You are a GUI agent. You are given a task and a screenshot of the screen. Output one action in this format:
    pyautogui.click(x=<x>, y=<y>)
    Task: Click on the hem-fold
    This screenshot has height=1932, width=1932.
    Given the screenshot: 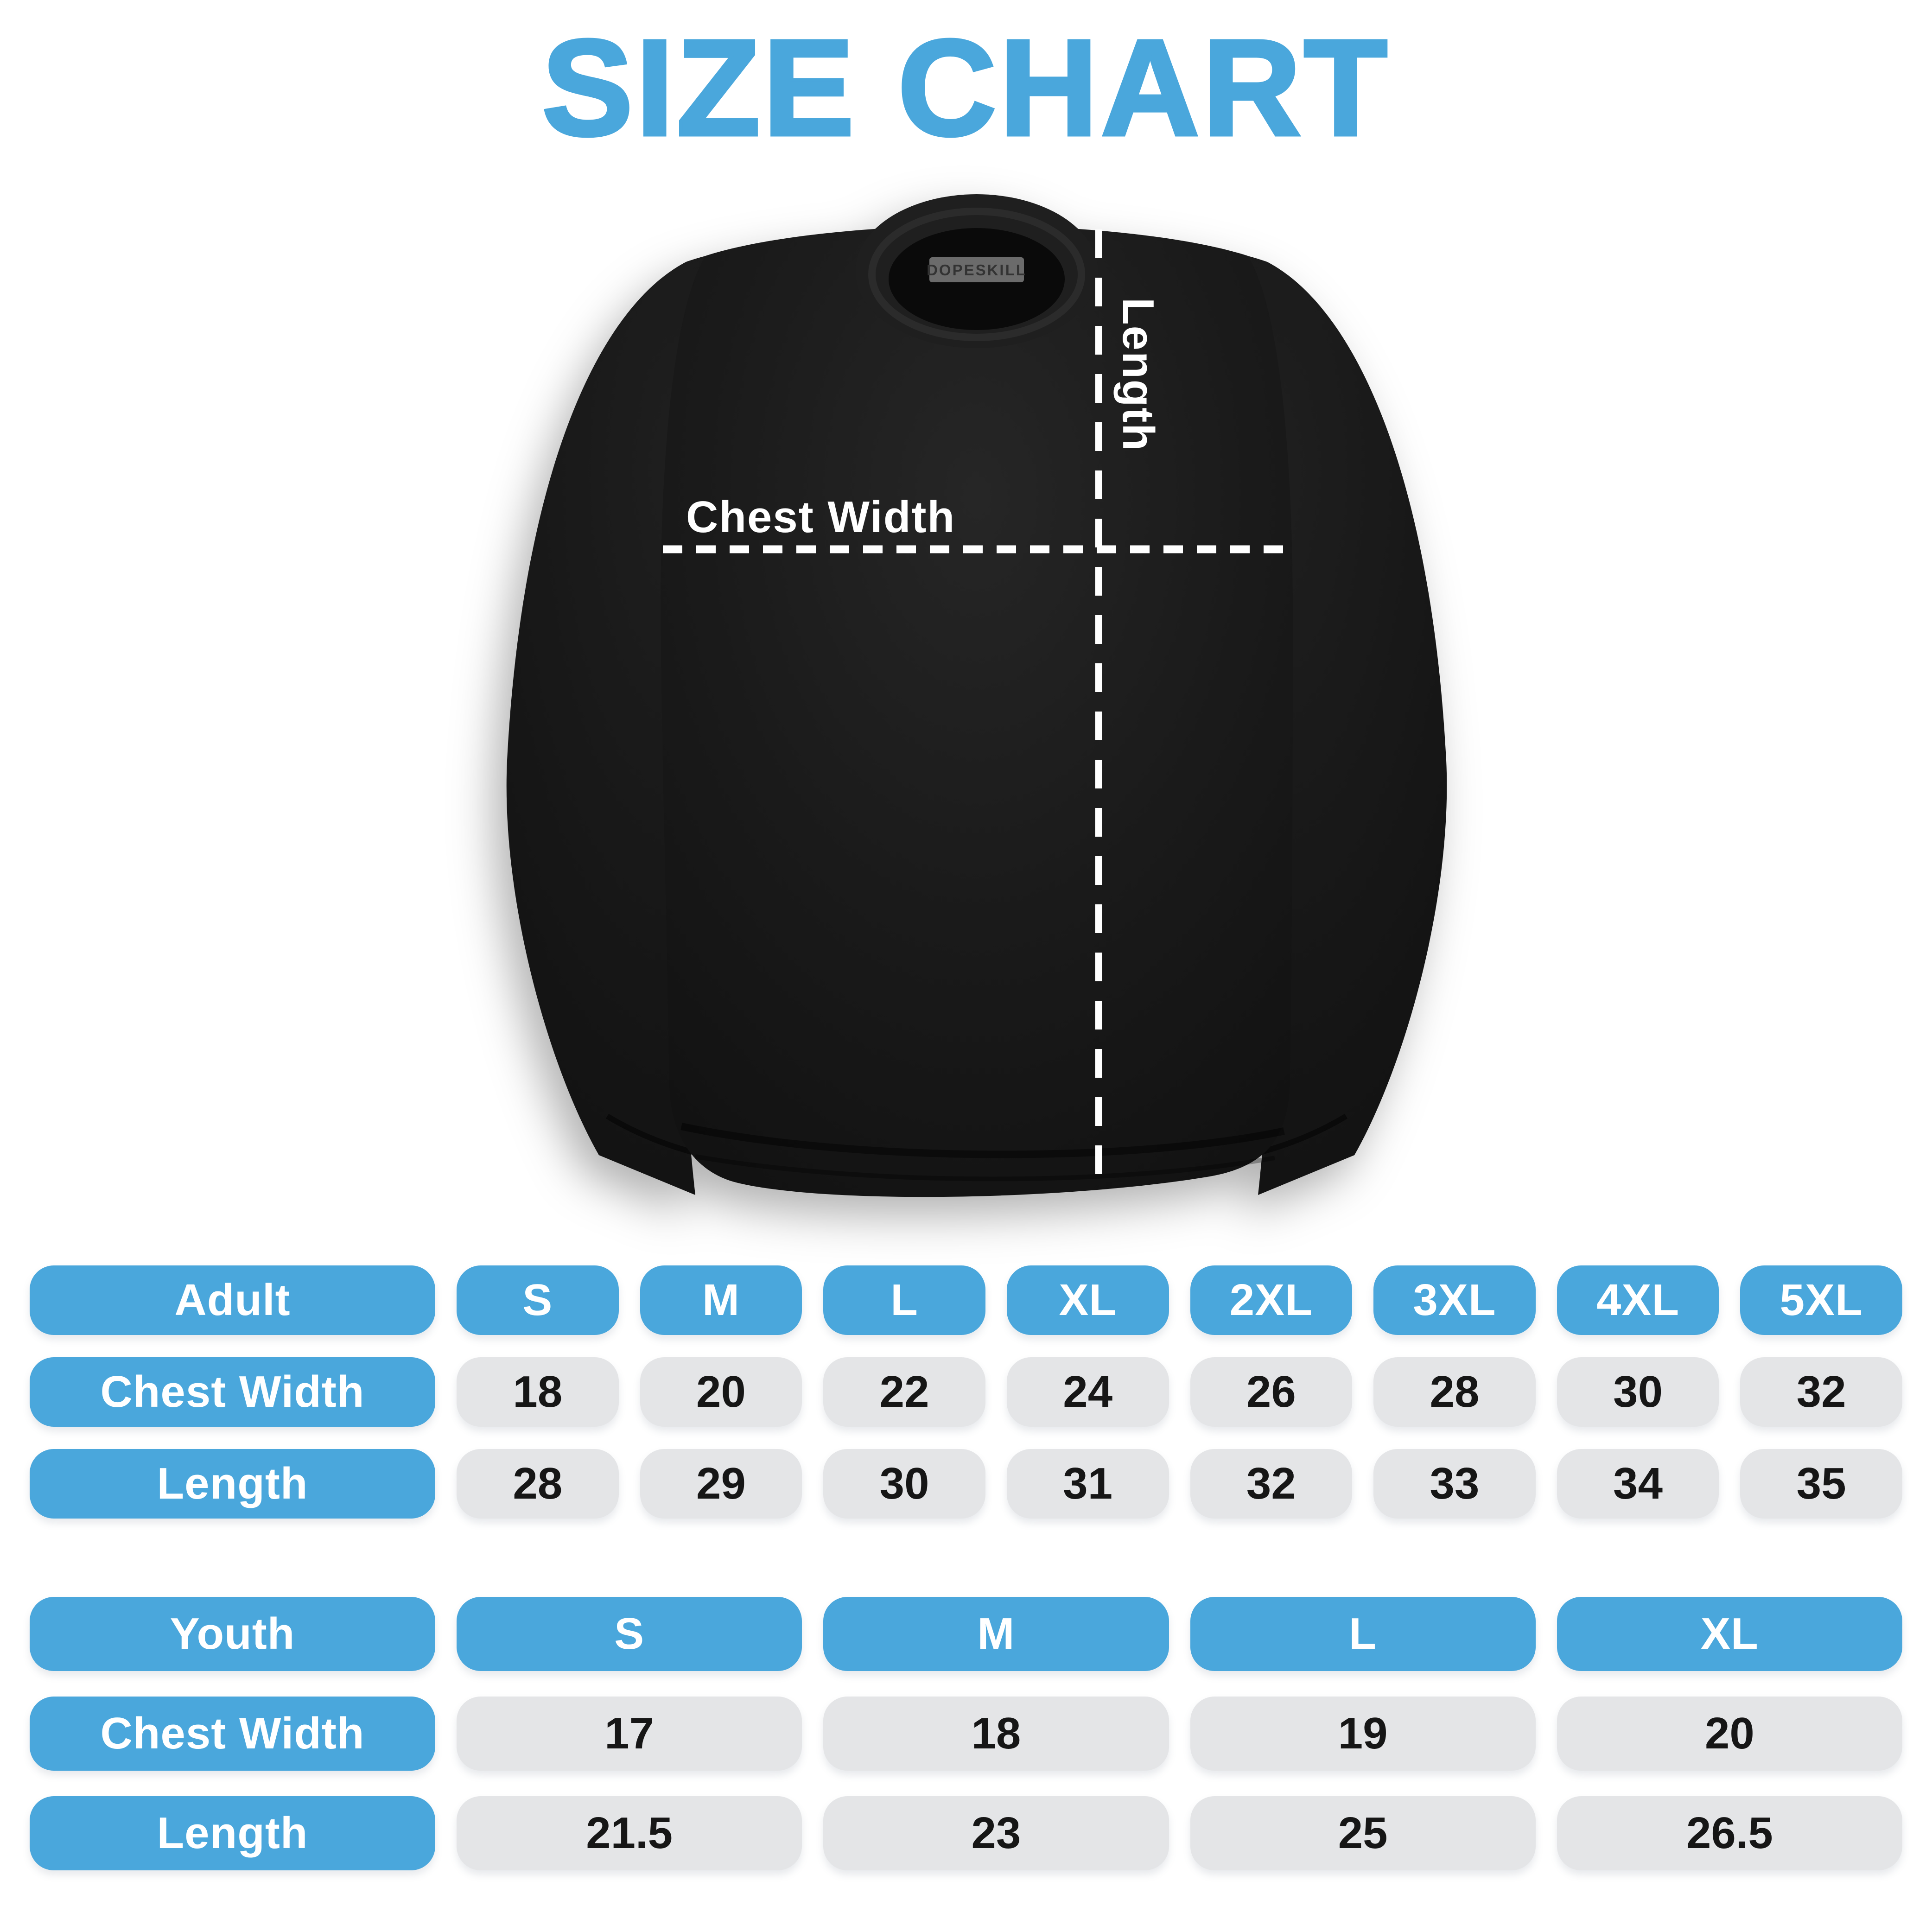 What is the action you would take?
    pyautogui.click(x=982, y=1140)
    